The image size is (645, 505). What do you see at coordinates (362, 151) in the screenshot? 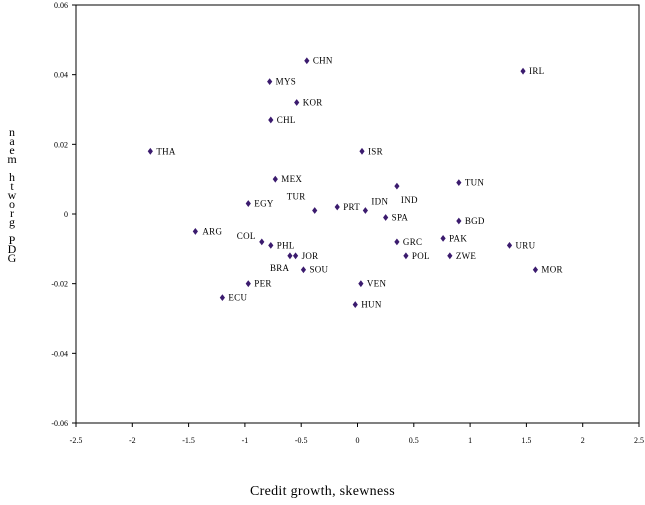
I see `point-marker-isr` at bounding box center [362, 151].